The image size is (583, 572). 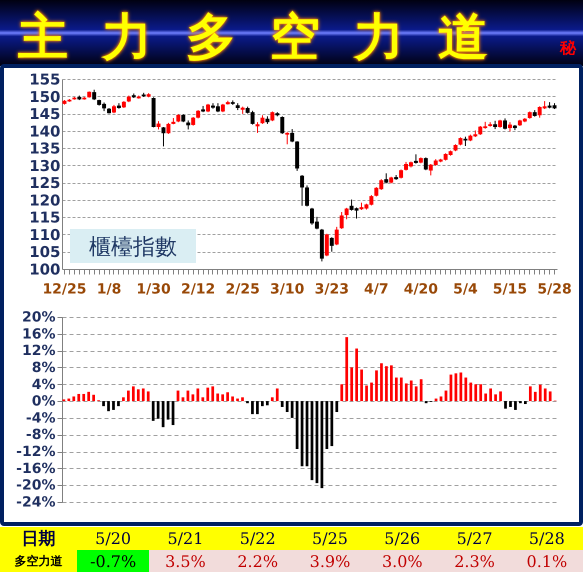 I want to click on category-label: 5/28, so click(x=546, y=538).